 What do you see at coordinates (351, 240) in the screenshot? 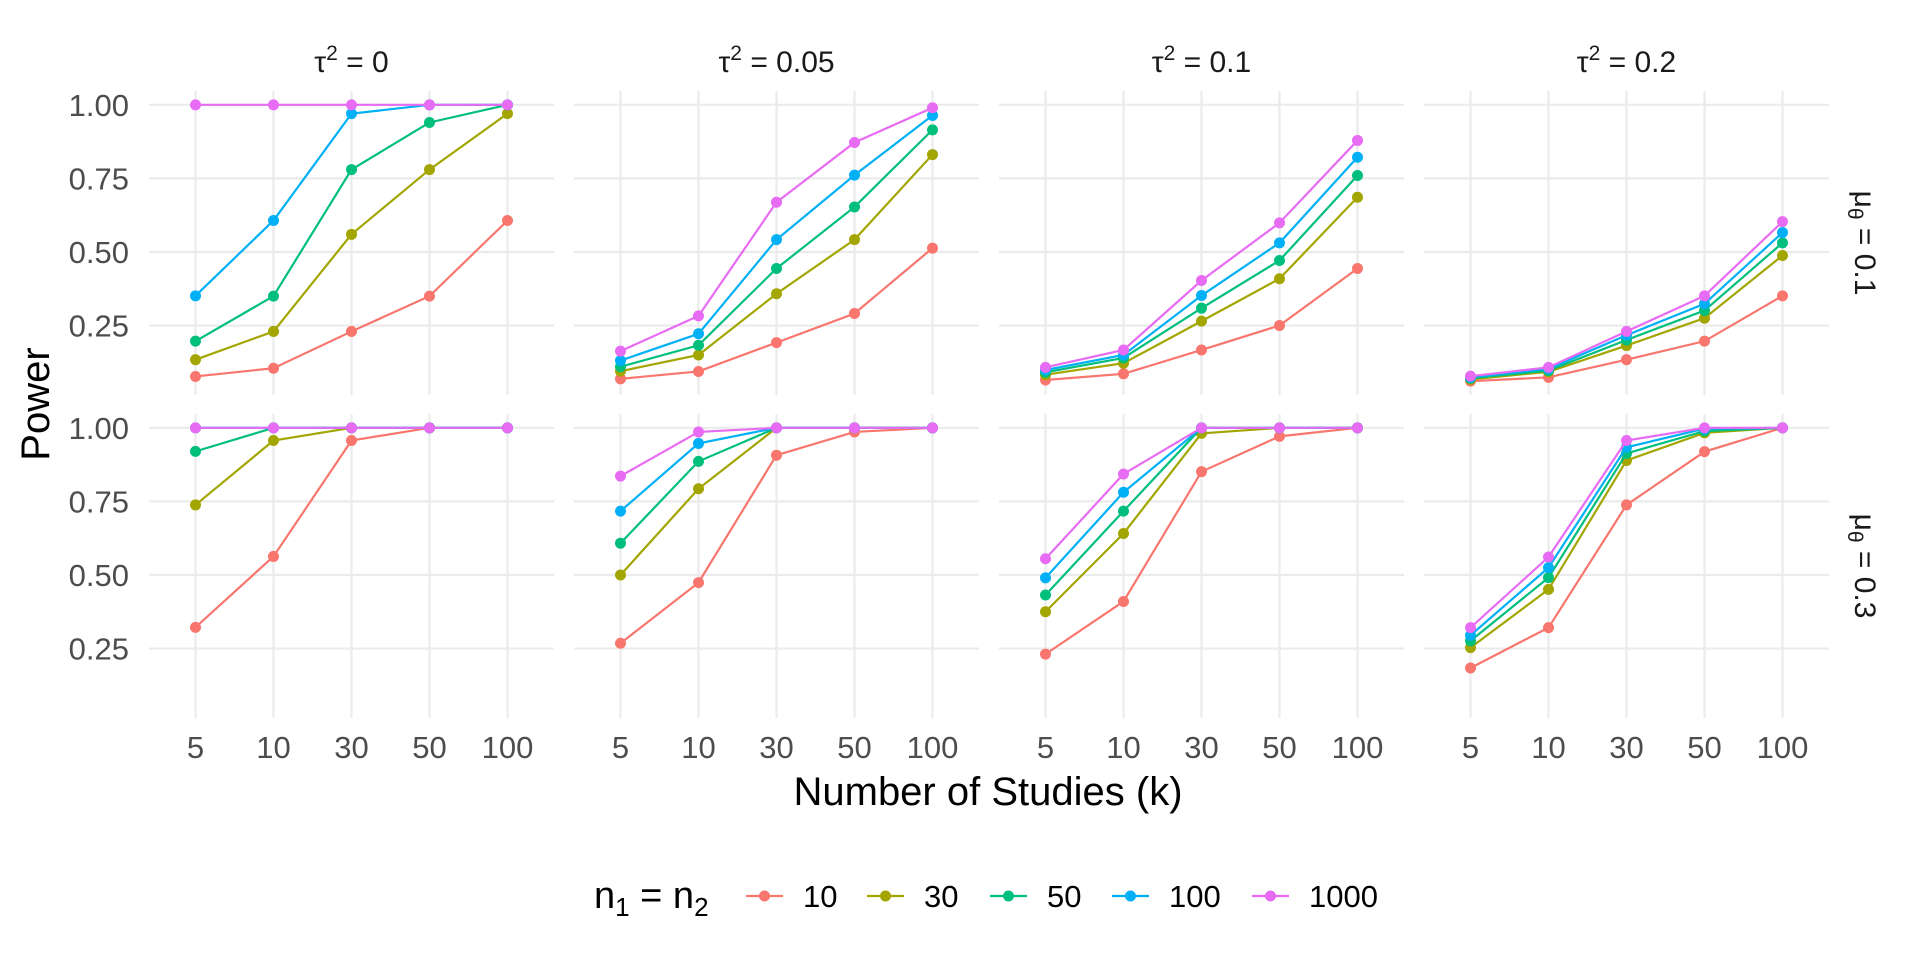
I see `panel-r0-c0` at bounding box center [351, 240].